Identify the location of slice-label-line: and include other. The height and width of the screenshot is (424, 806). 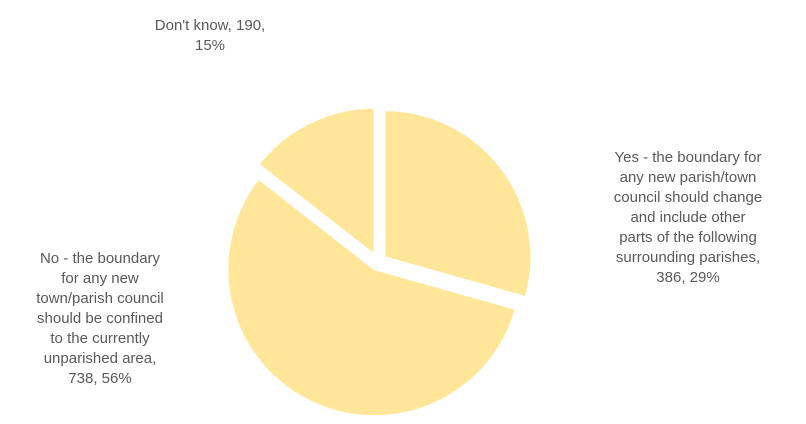
(688, 217).